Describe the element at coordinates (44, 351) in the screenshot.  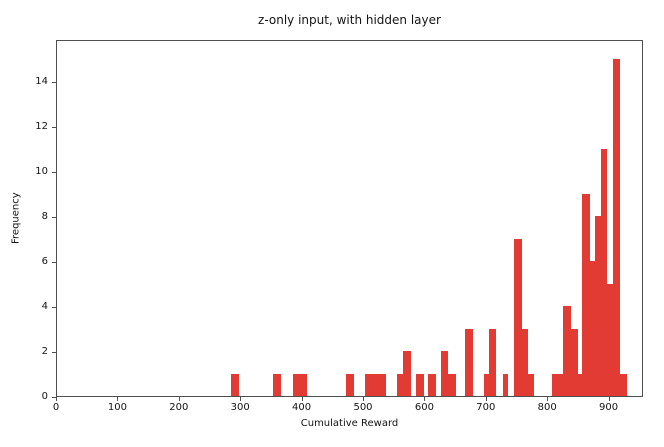
I see `y-tick-label: 2` at that location.